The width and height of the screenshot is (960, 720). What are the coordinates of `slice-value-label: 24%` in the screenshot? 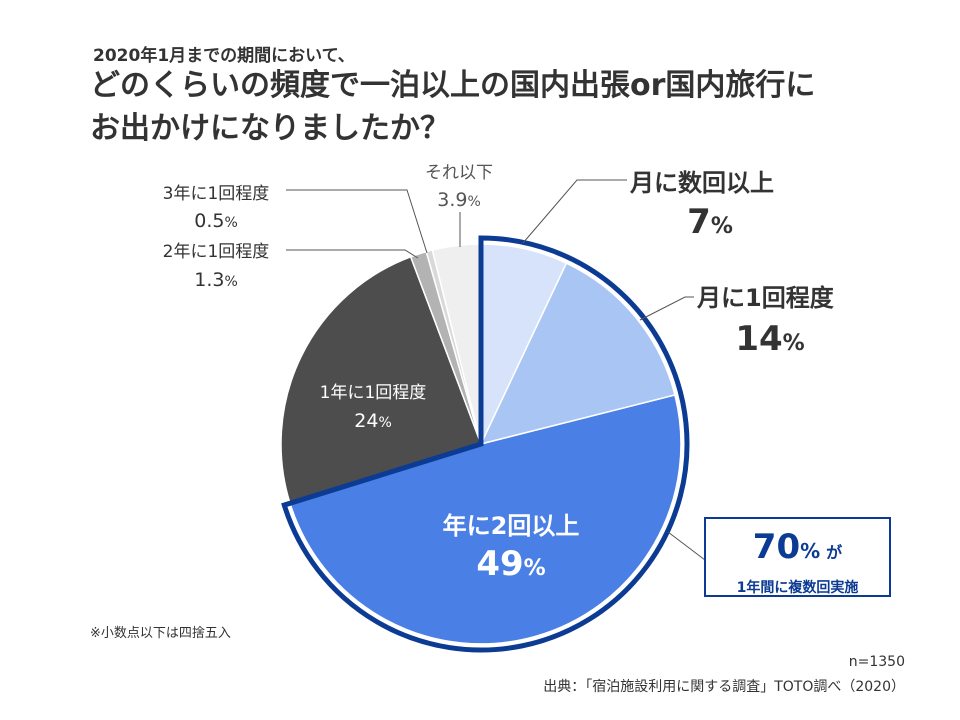 It's located at (373, 421).